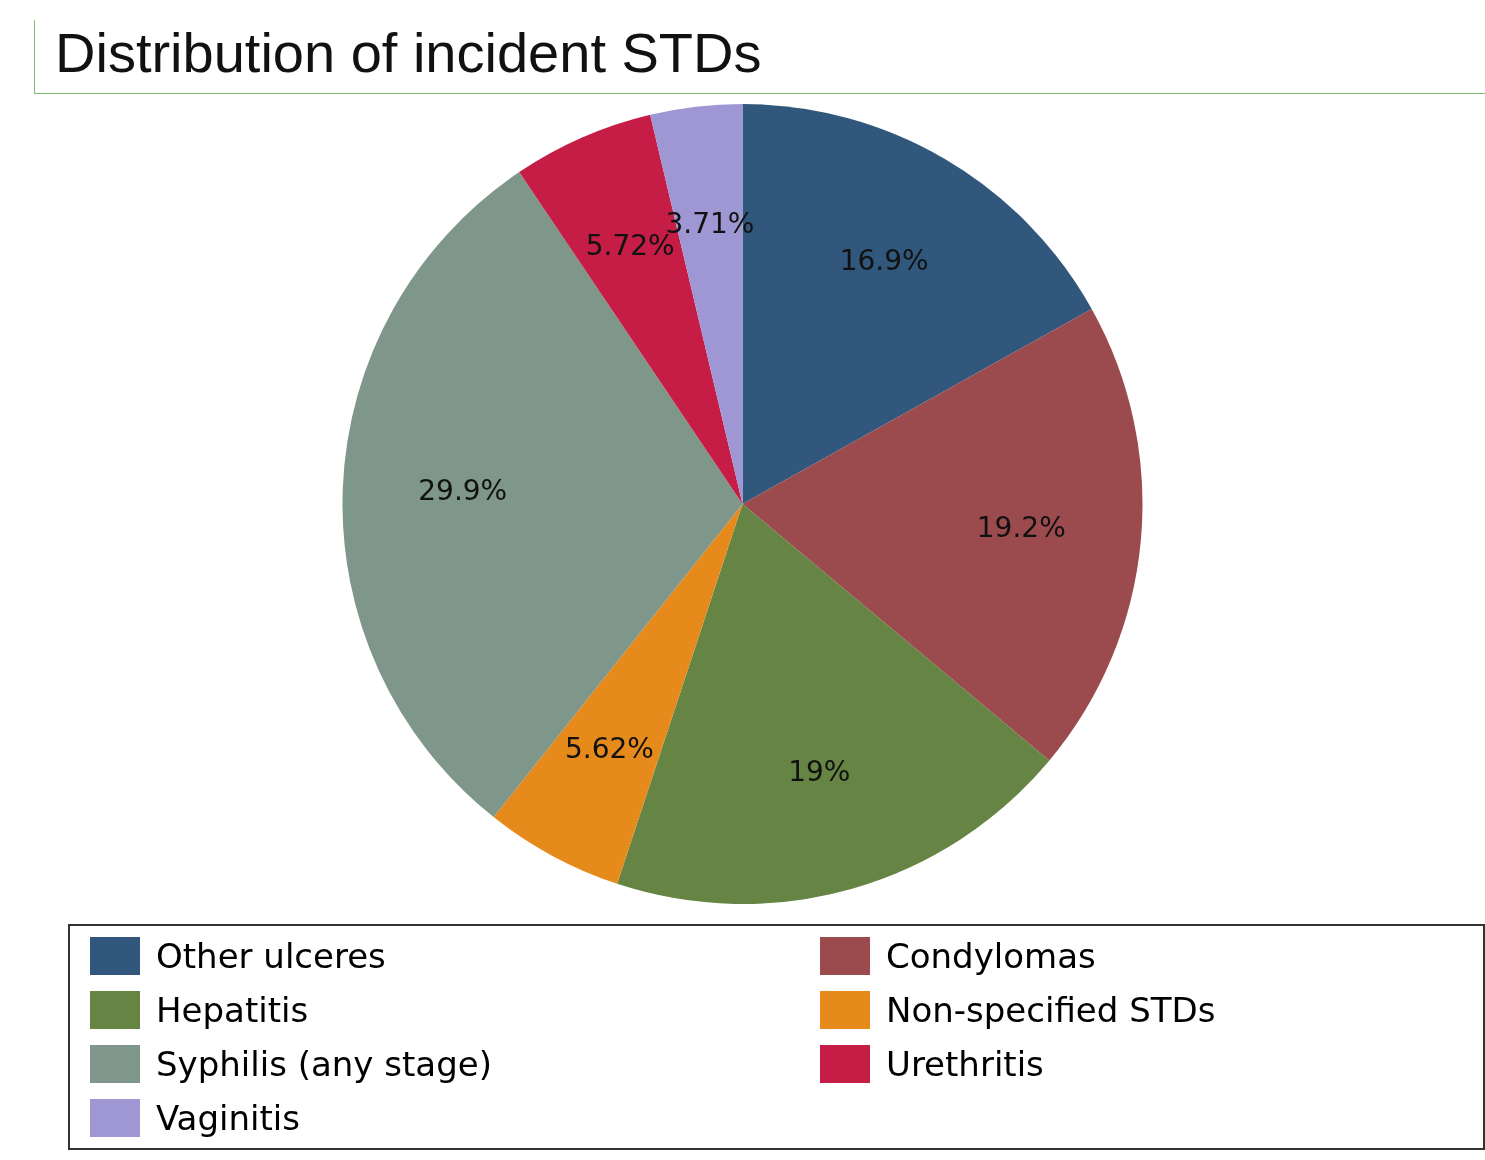 The width and height of the screenshot is (1485, 1160). I want to click on legend-label: Condylomas, so click(991, 956).